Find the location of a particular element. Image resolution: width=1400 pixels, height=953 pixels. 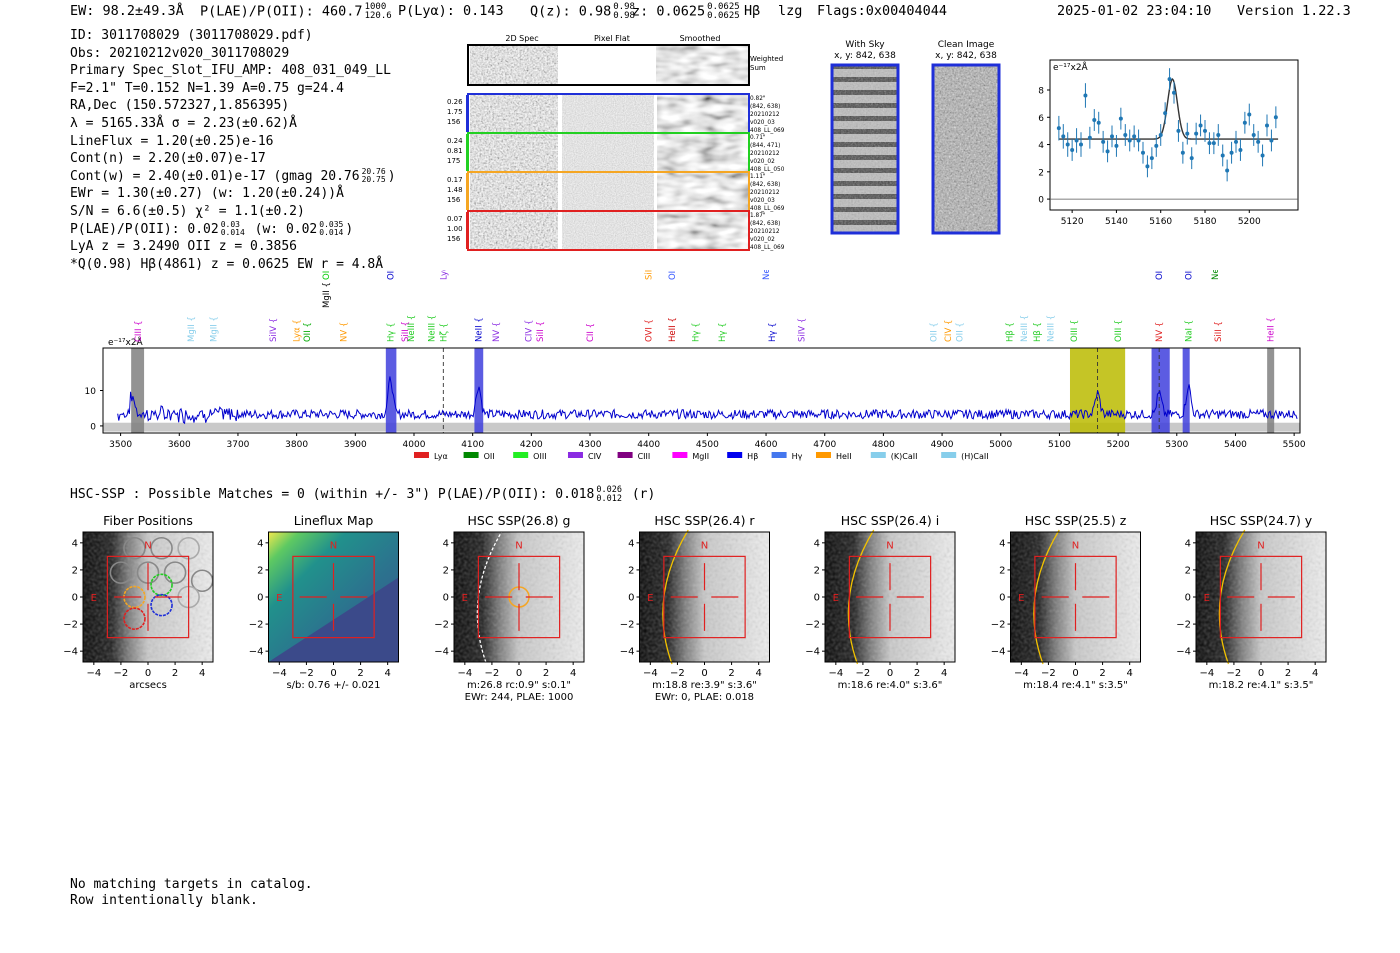

legend-label: CIV is located at coordinates (595, 456).